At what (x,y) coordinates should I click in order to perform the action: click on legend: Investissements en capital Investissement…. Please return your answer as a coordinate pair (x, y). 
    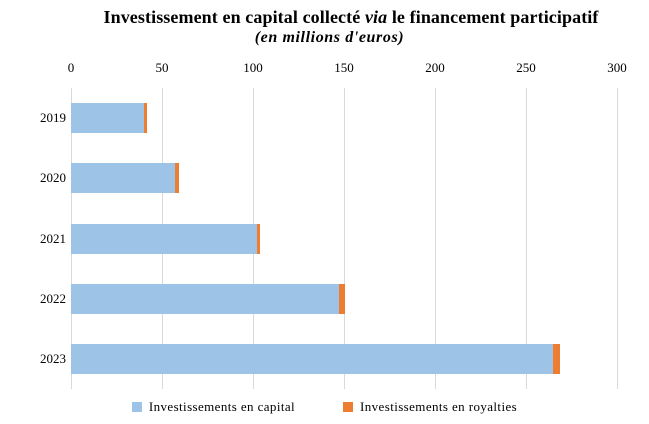
    Looking at the image, I should click on (324, 407).